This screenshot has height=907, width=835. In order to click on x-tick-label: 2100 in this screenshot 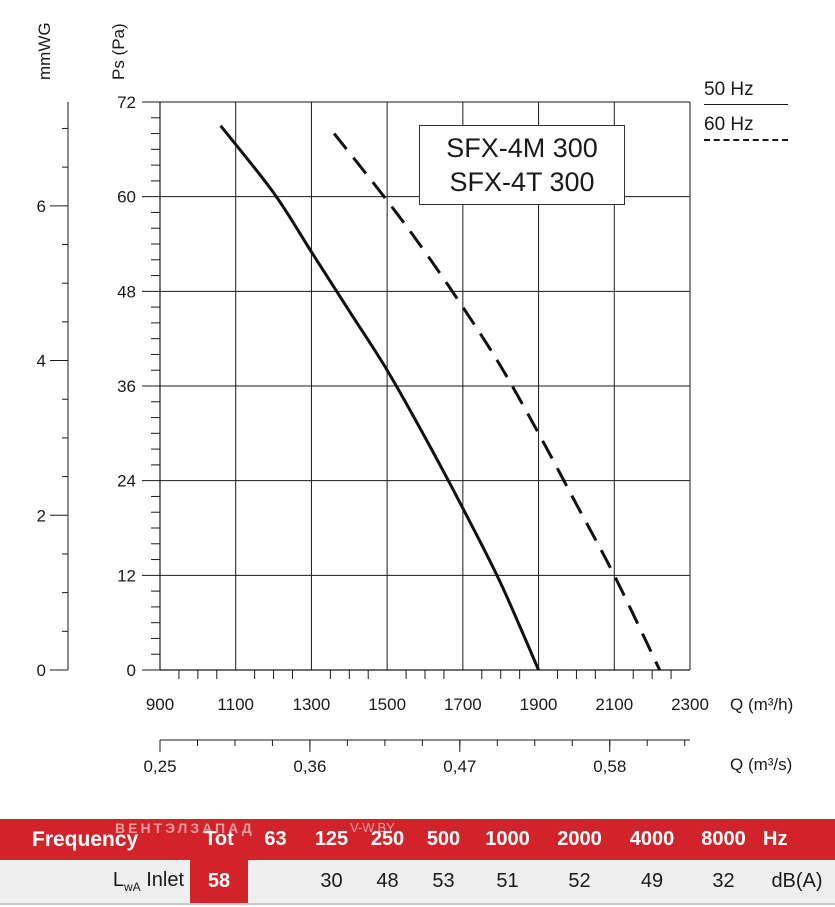, I will do `click(614, 704)`.